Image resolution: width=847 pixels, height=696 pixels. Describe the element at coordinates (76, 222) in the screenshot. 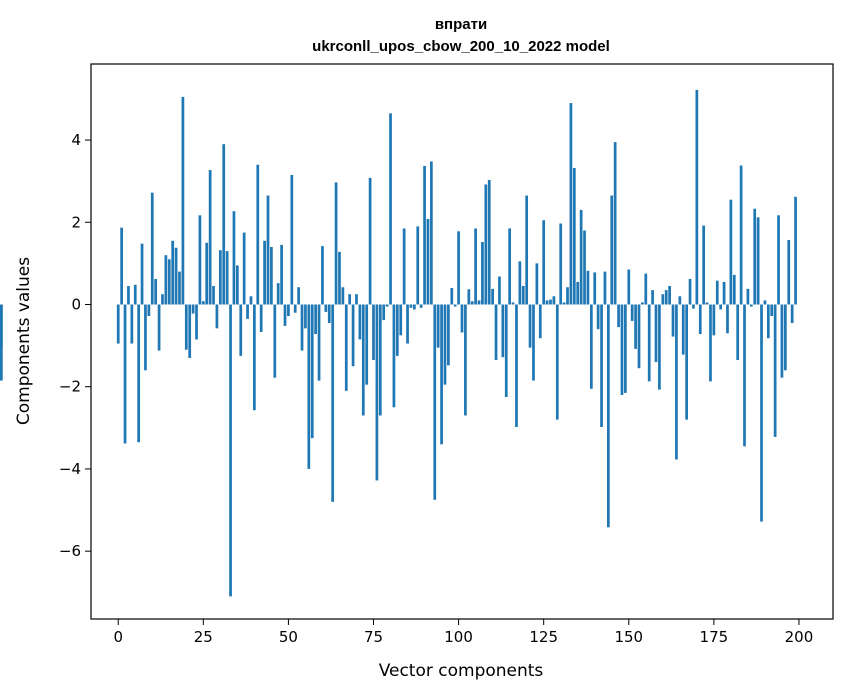

I see `y-tick-label: 2` at that location.